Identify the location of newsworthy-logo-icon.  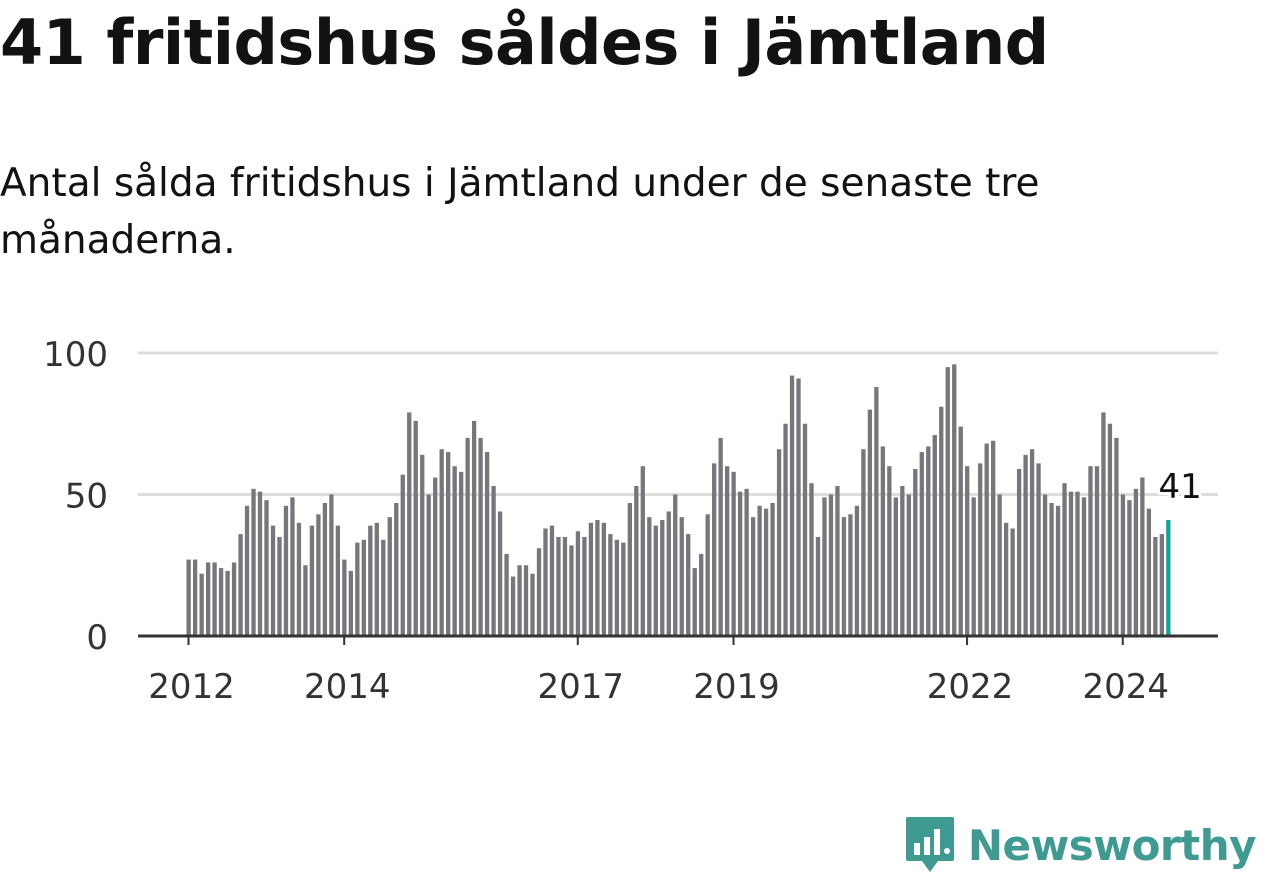
(929, 844).